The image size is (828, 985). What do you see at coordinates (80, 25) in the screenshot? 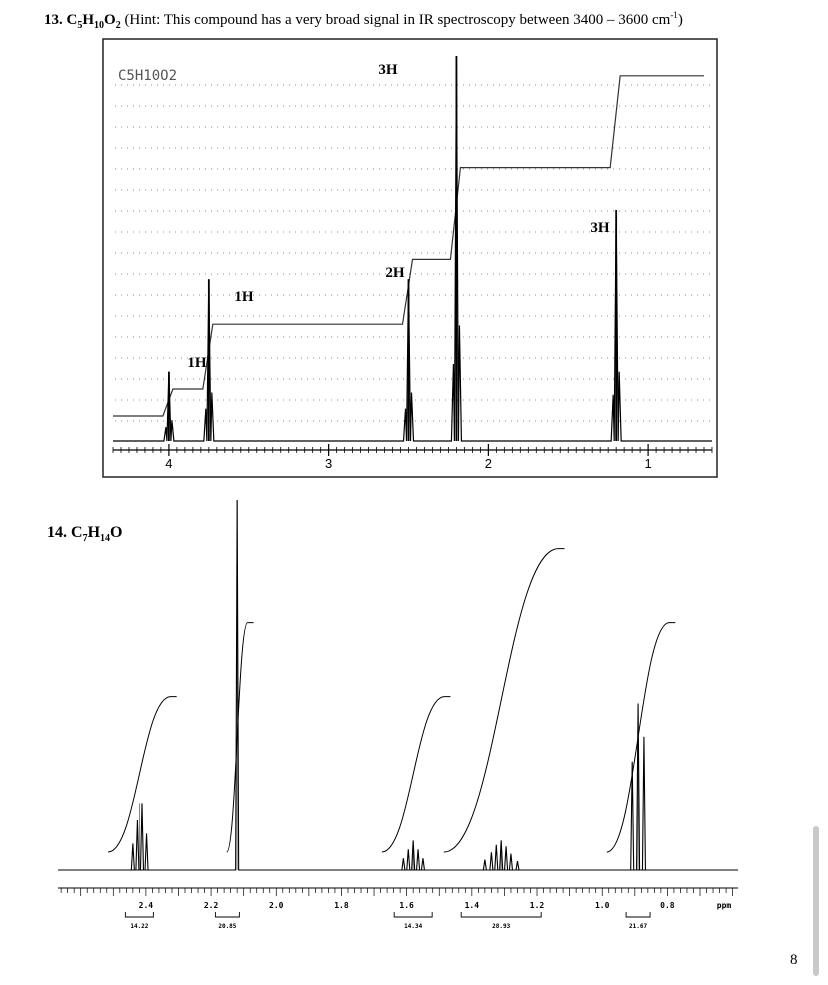
I see `formula-c-sub: 5` at bounding box center [80, 25].